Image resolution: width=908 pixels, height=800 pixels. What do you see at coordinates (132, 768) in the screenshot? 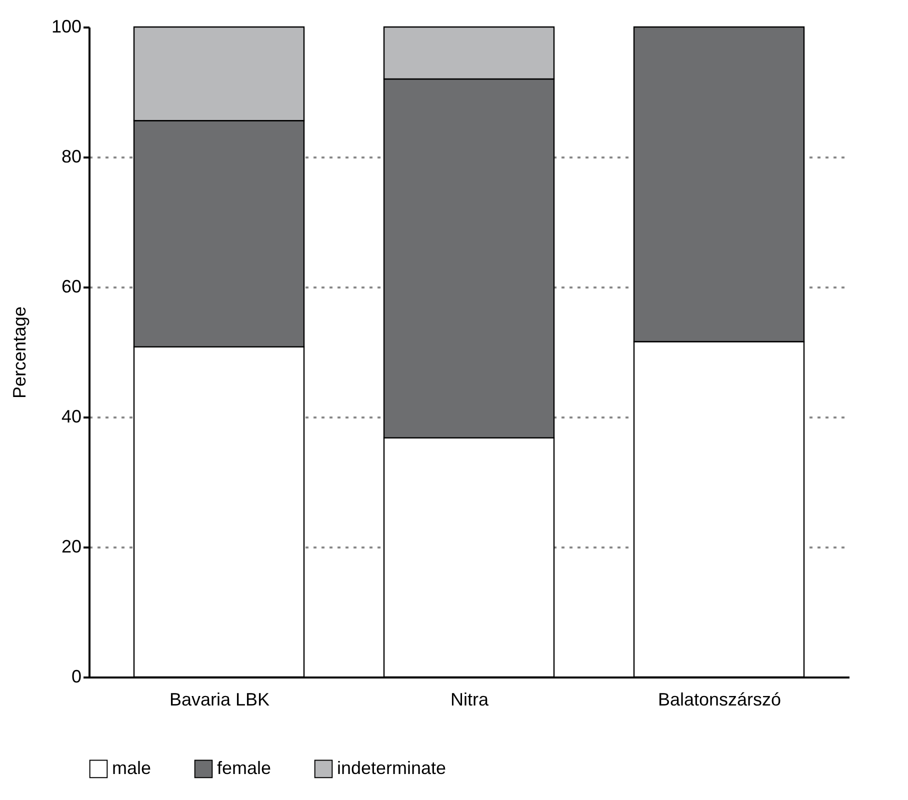
I see `legend-label: male` at bounding box center [132, 768].